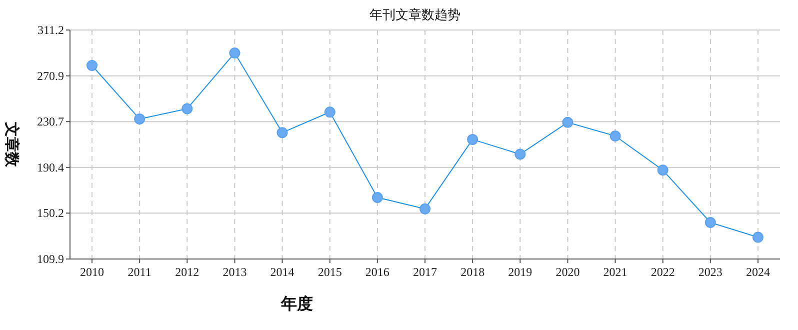 The width and height of the screenshot is (798, 330). What do you see at coordinates (140, 272) in the screenshot?
I see `x-tick-label: 2011` at bounding box center [140, 272].